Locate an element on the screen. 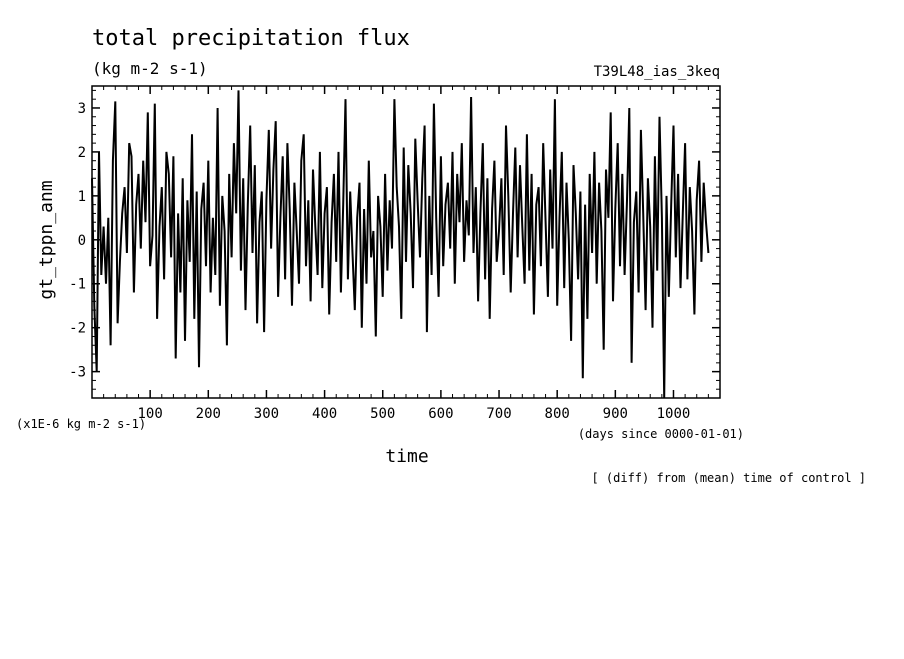 This screenshot has width=904, height=659. y-tick-label: -2 is located at coordinates (77, 329).